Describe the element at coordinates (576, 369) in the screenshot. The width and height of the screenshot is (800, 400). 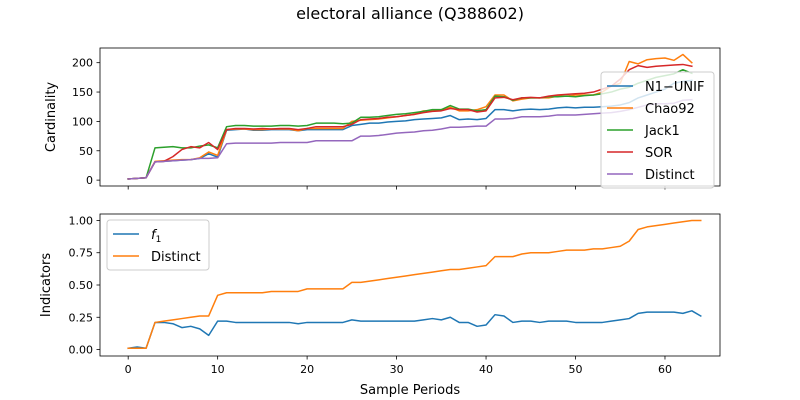
I see `bottom-xtick-label: 50` at that location.